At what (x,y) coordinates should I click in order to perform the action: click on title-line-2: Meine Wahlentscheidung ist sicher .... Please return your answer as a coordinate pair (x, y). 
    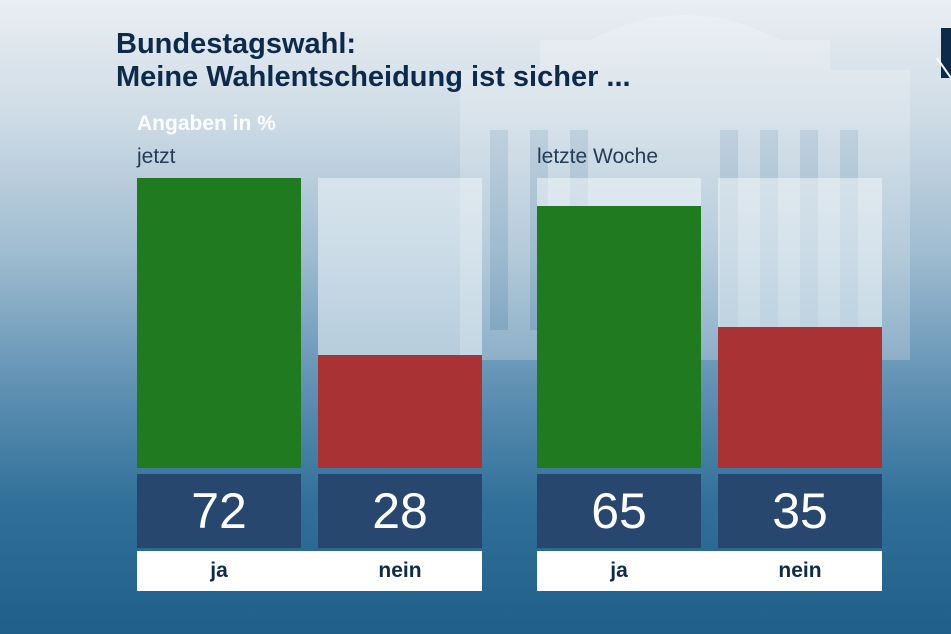
    Looking at the image, I should click on (373, 77).